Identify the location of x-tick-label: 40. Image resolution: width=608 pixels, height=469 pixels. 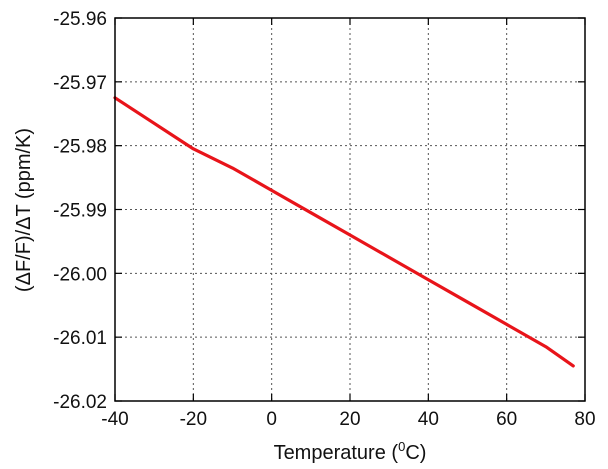
(428, 419).